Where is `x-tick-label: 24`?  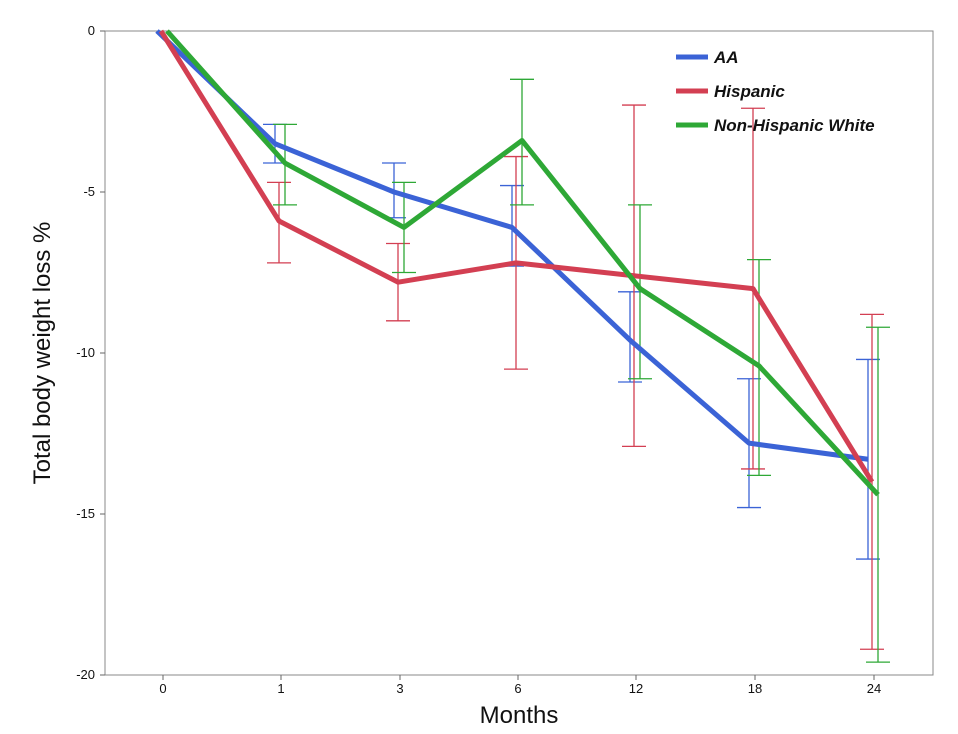 x-tick-label: 24 is located at coordinates (874, 688).